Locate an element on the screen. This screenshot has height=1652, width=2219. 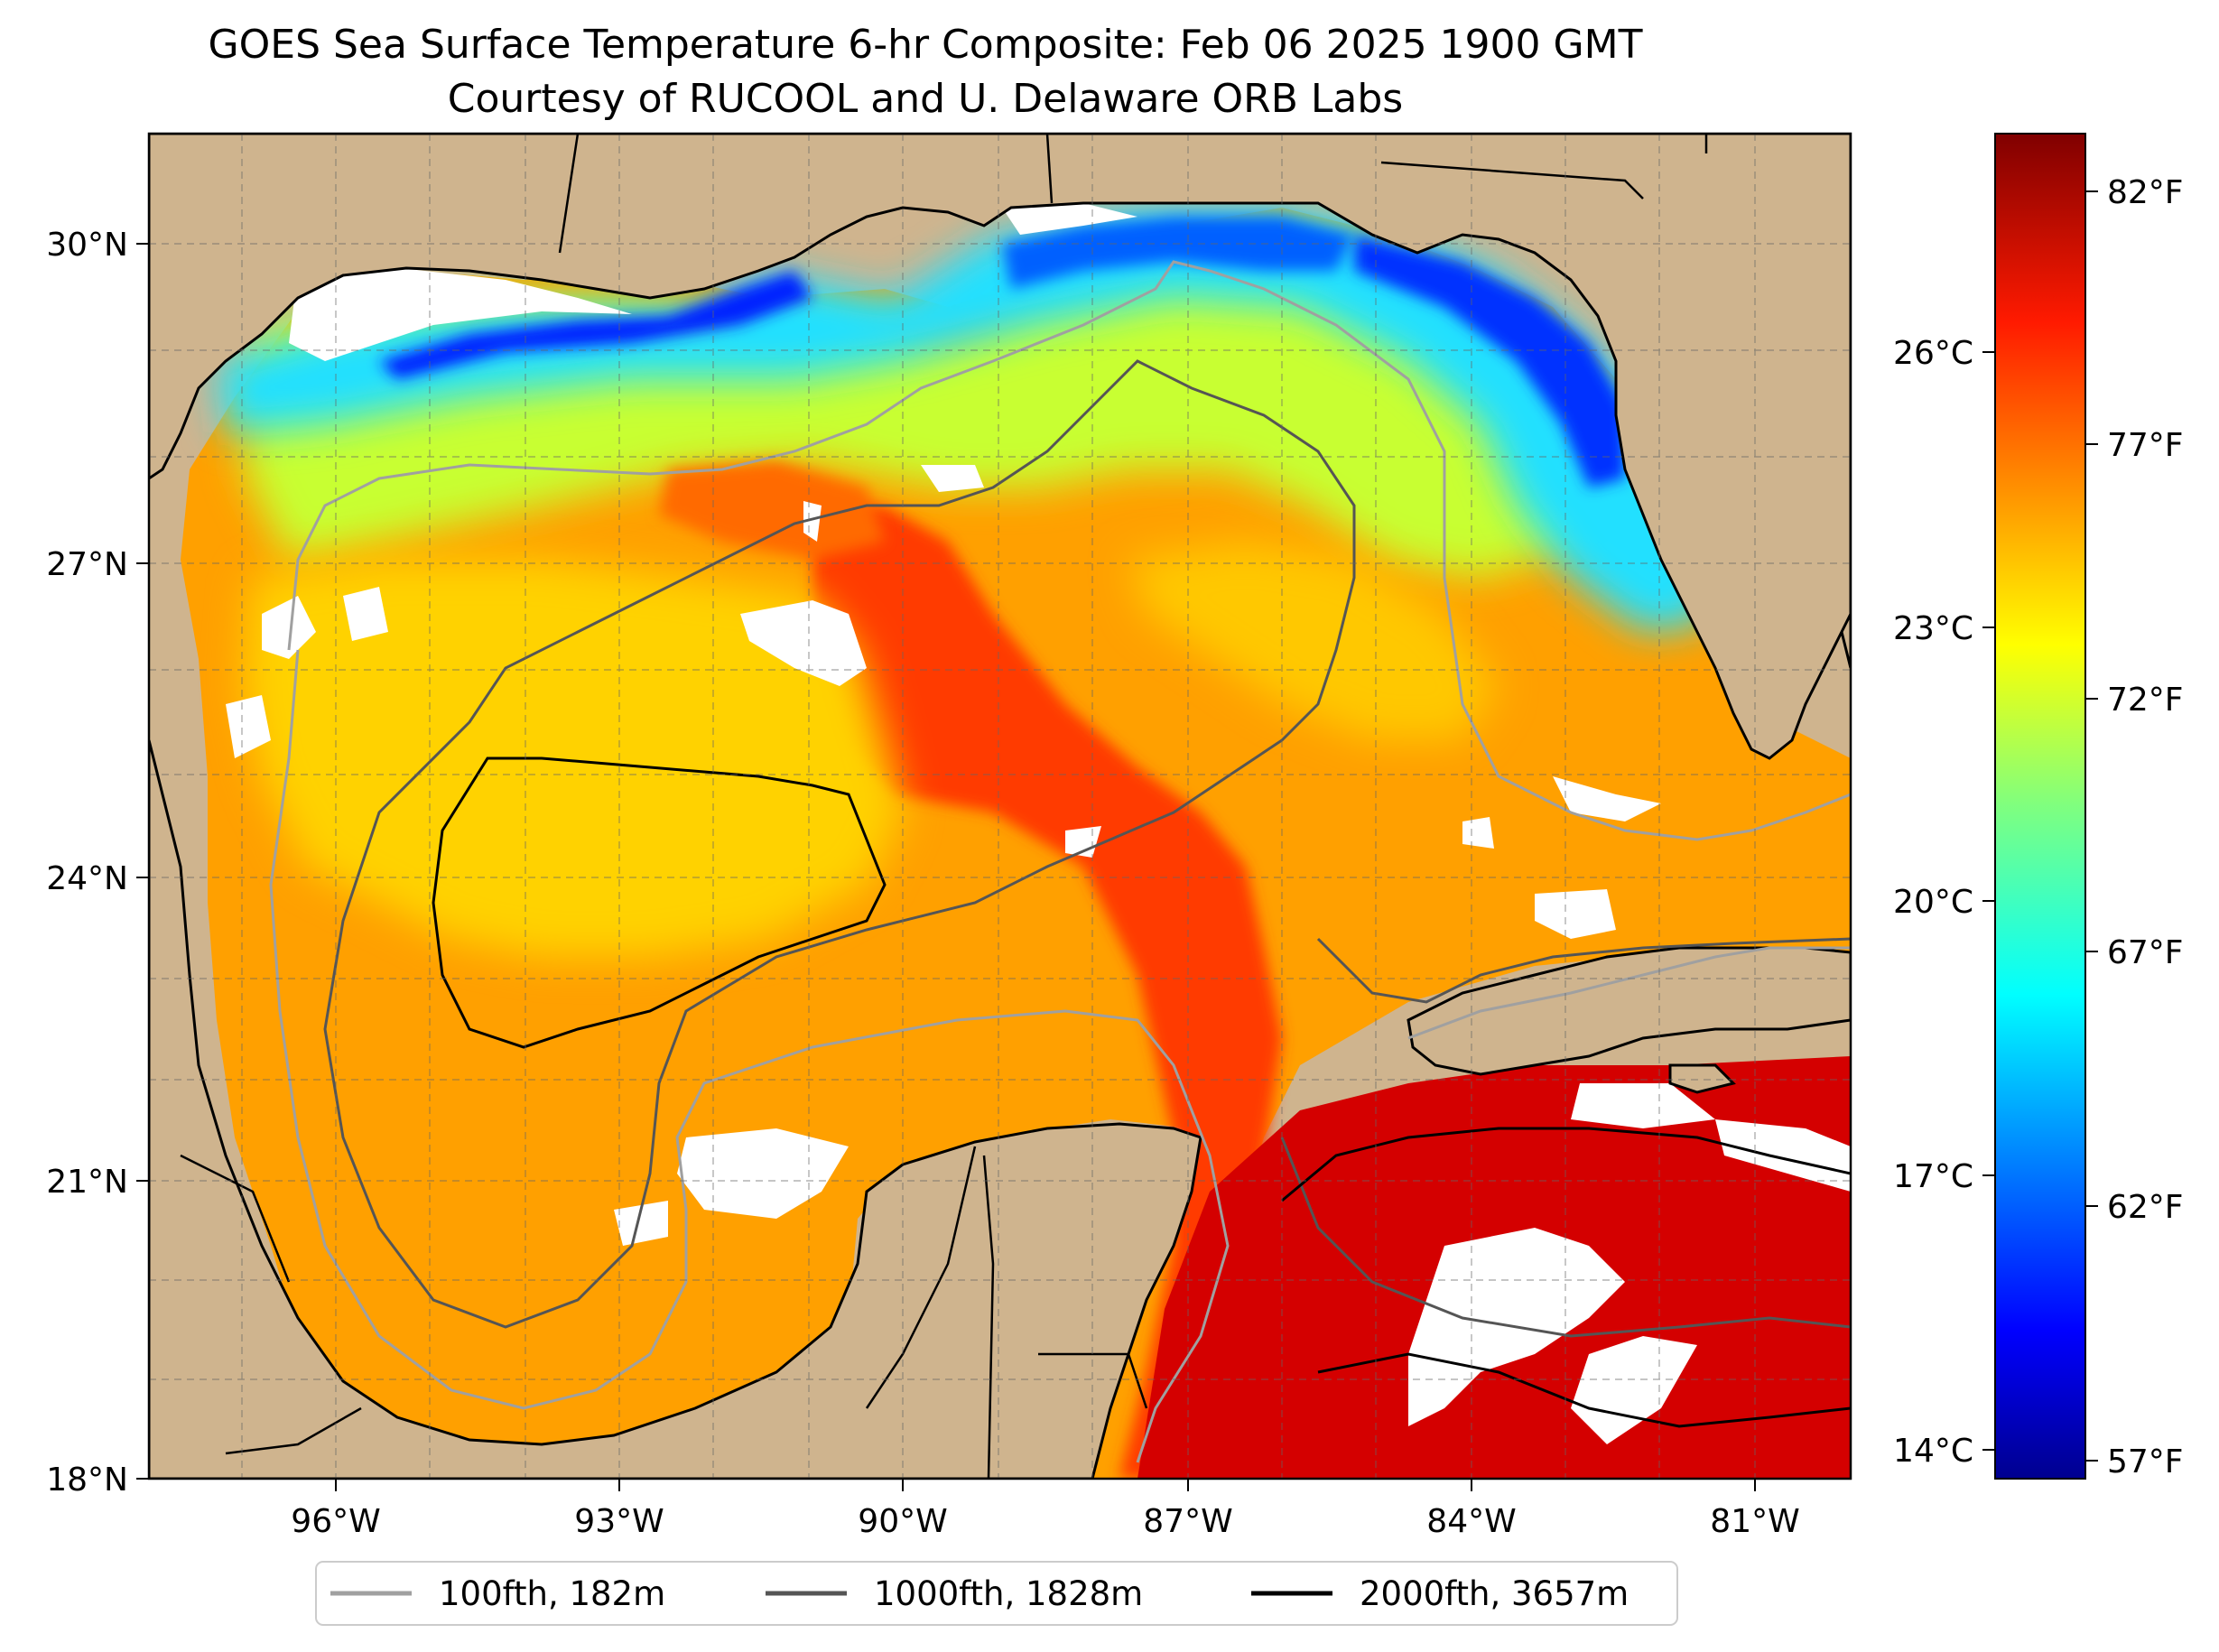
legend-label-100fth: 100fth, 182m is located at coordinates (552, 1593).